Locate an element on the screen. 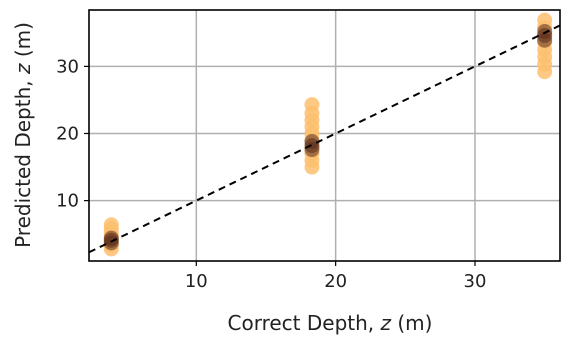 The width and height of the screenshot is (562, 337). y-axis-label-variable: z is located at coordinates (23, 69).